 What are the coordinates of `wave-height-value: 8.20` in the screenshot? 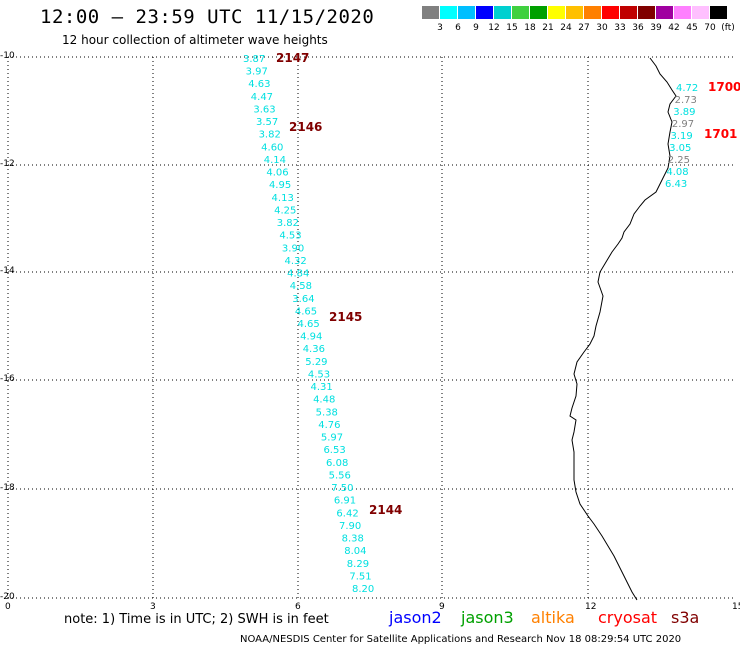 It's located at (363, 589).